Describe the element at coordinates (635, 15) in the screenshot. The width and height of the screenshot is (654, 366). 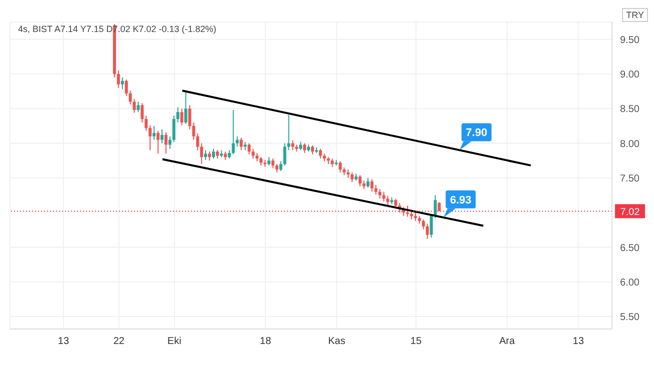
I see `text: TRY` at that location.